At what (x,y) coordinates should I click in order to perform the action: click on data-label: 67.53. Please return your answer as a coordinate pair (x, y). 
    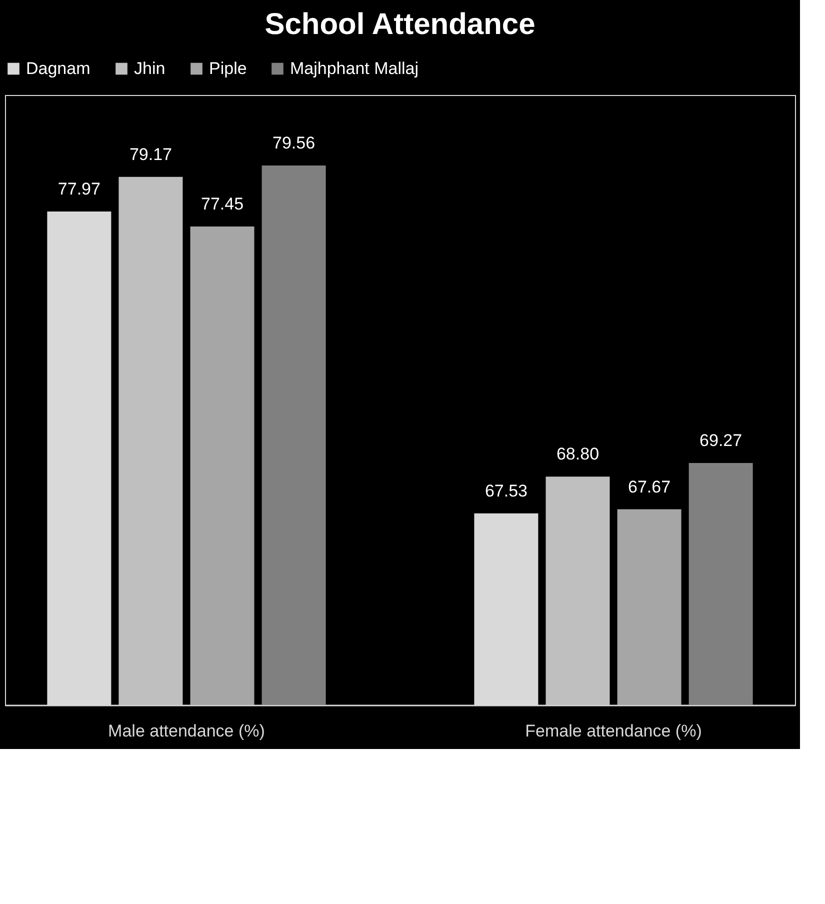
    Looking at the image, I should click on (506, 490).